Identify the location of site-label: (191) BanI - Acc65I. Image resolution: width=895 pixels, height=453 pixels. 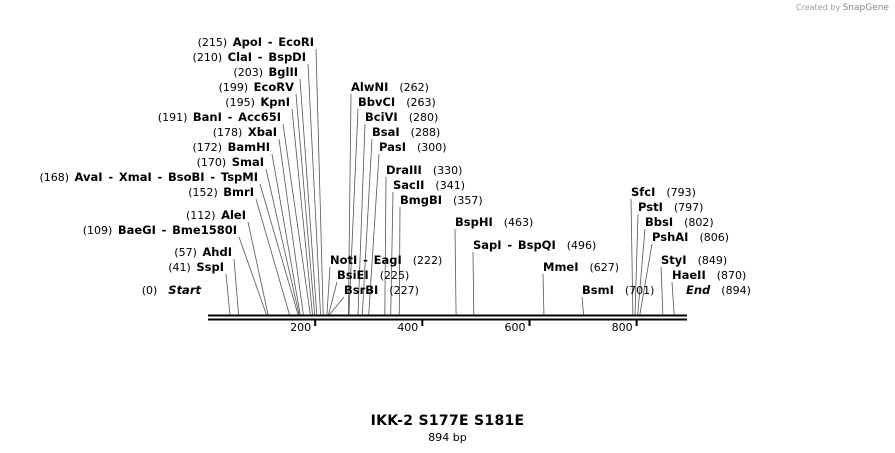
(219, 117).